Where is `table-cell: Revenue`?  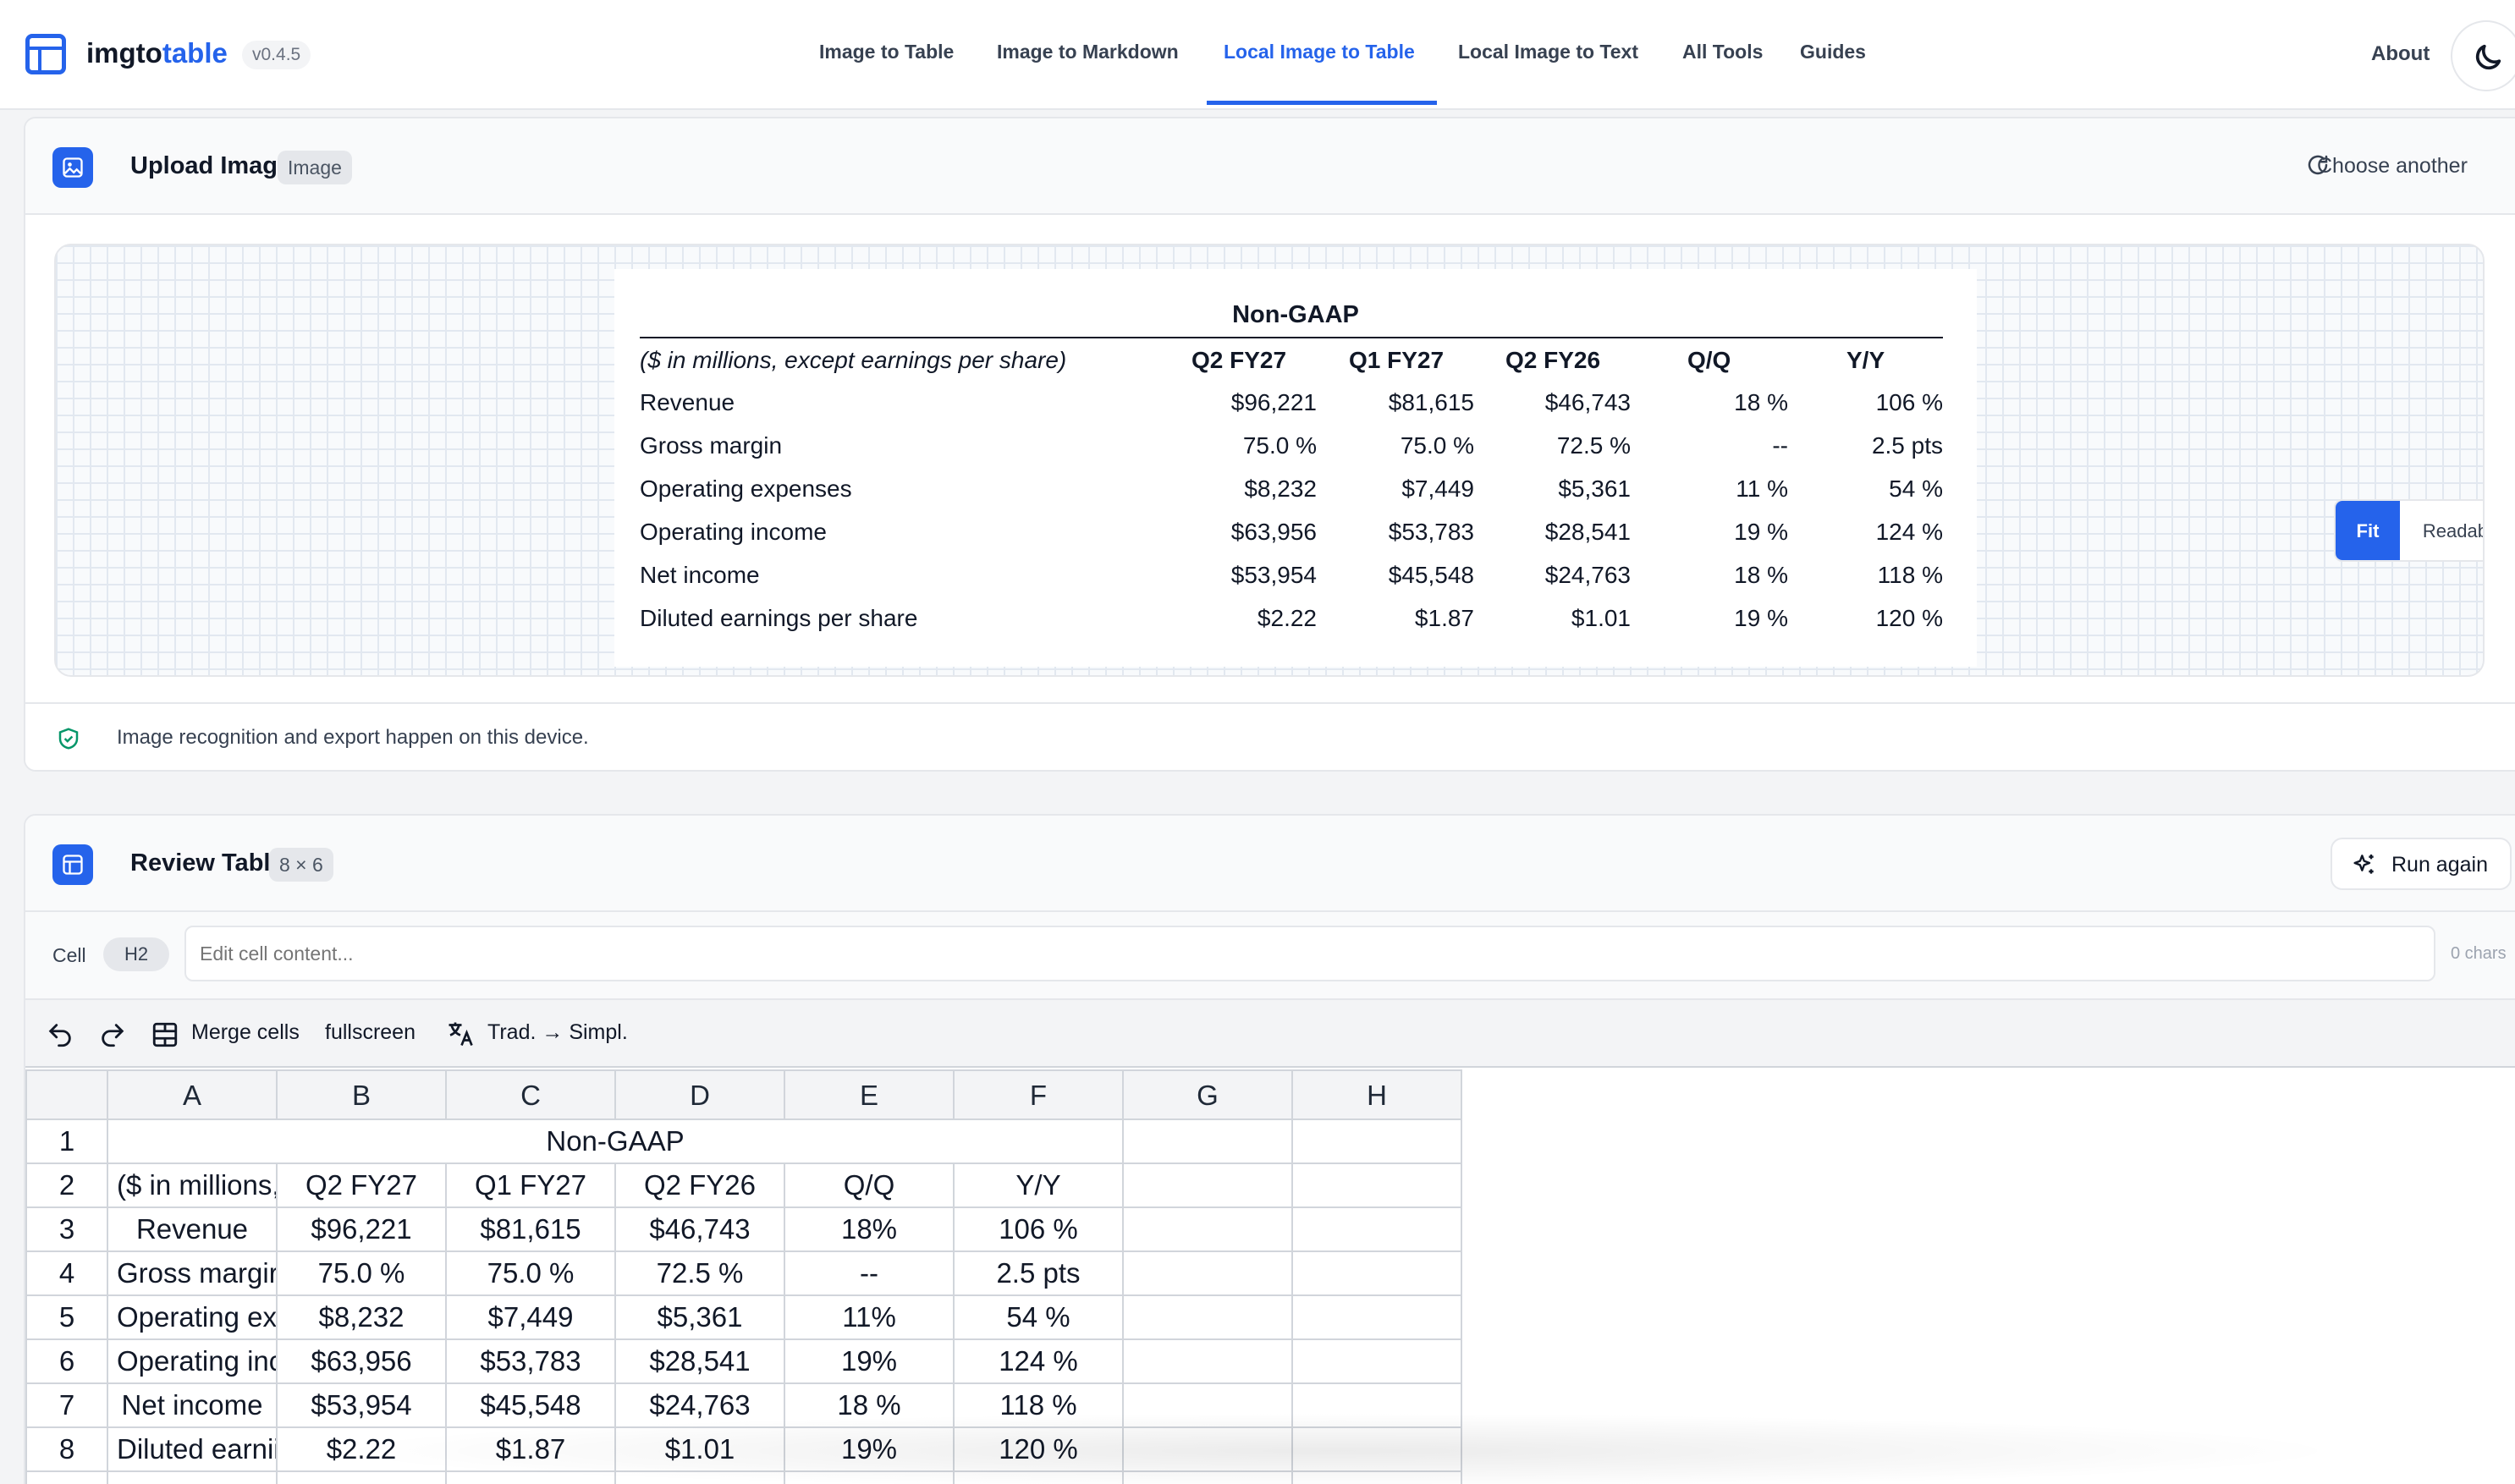 table-cell: Revenue is located at coordinates (193, 1230).